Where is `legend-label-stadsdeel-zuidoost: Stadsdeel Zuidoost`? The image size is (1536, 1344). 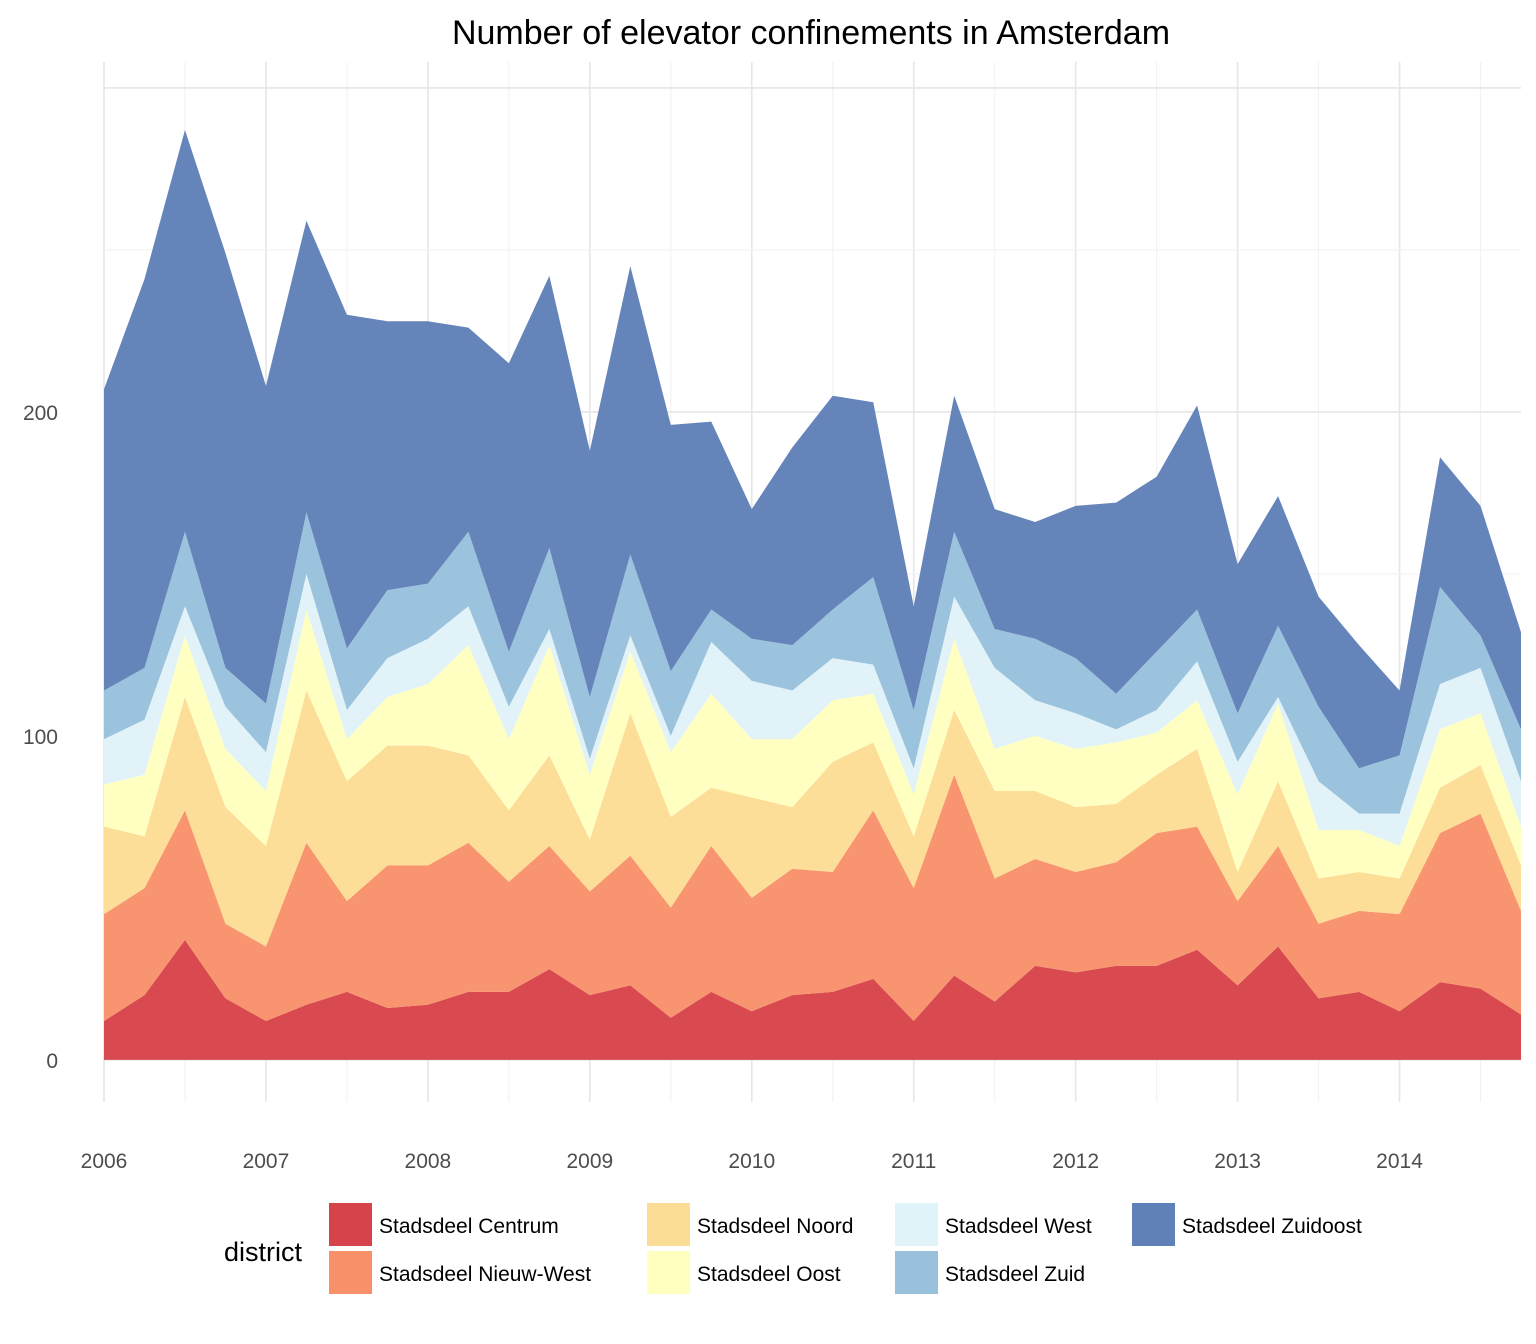 legend-label-stadsdeel-zuidoost: Stadsdeel Zuidoost is located at coordinates (1272, 1226).